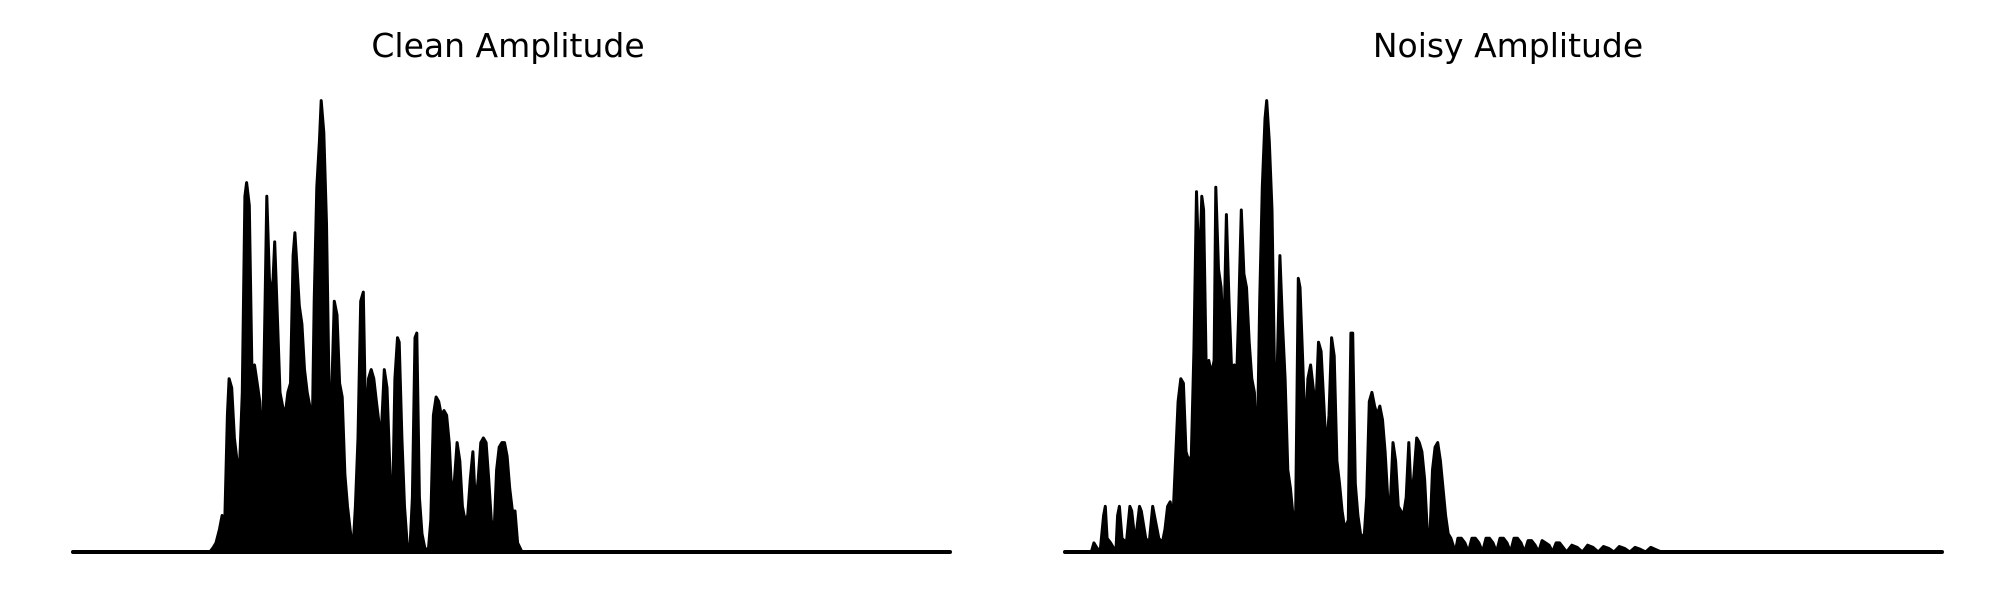  I want to click on clean-amplitude-title: Clean Amplitude, so click(508, 45).